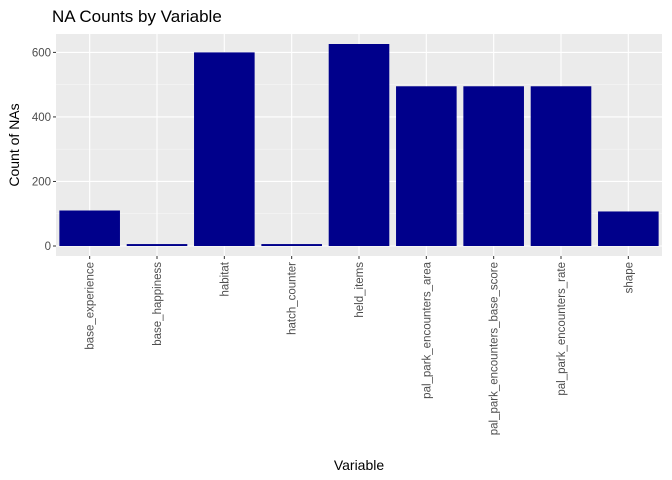  What do you see at coordinates (44, 150) in the screenshot?
I see `y-axis-ticks: 0 200 400 600` at bounding box center [44, 150].